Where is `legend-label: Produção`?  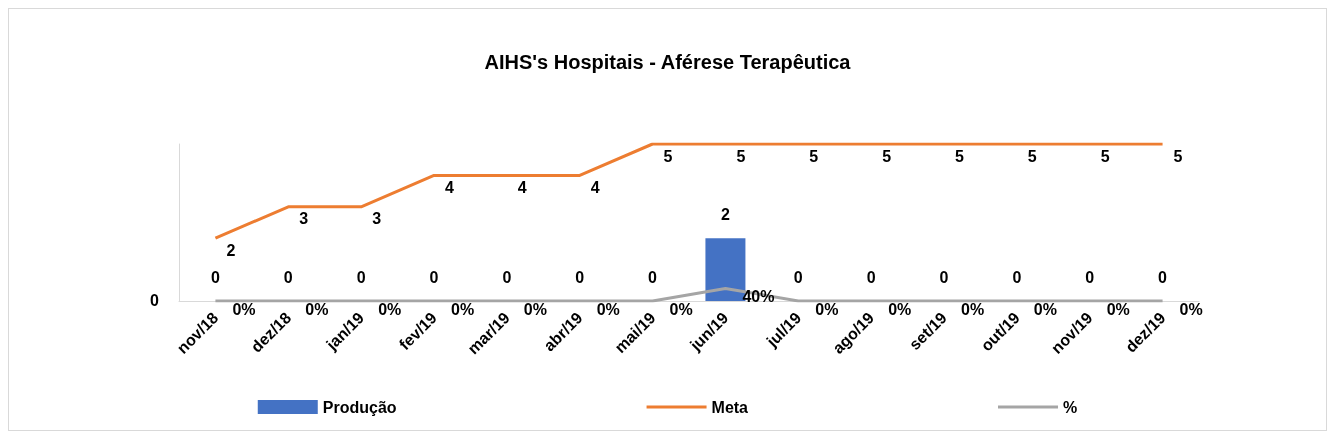 legend-label: Produção is located at coordinates (359, 407).